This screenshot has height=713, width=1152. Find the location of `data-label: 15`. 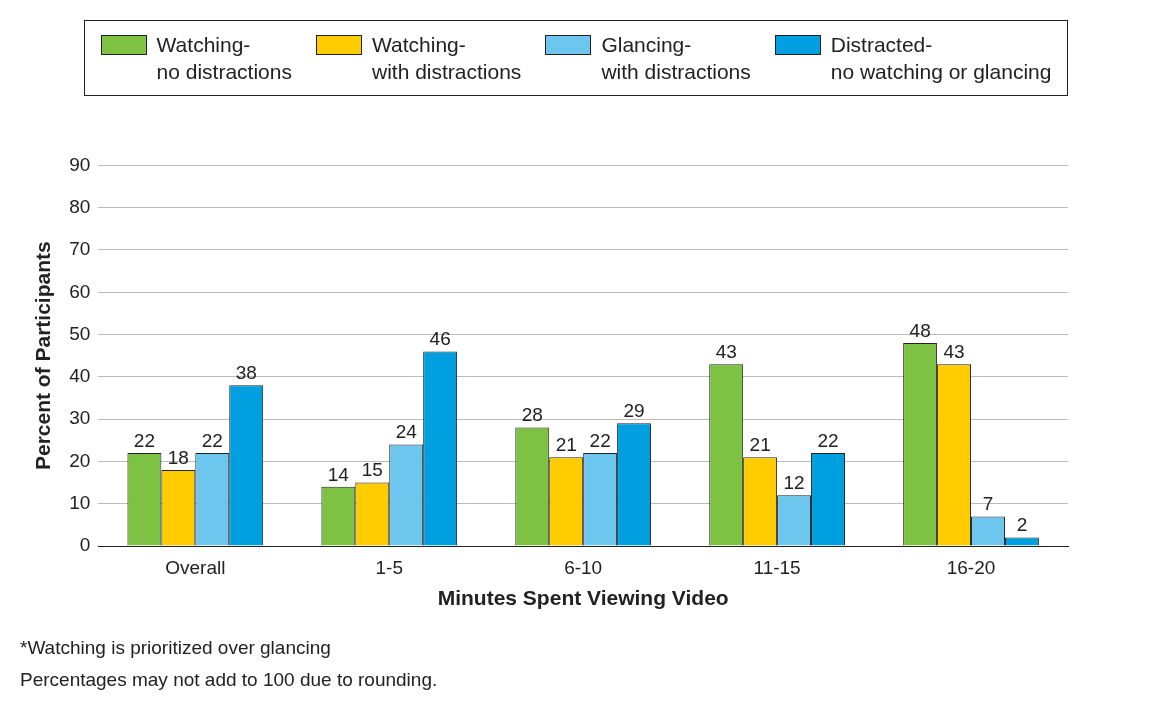

data-label: 15 is located at coordinates (372, 470).